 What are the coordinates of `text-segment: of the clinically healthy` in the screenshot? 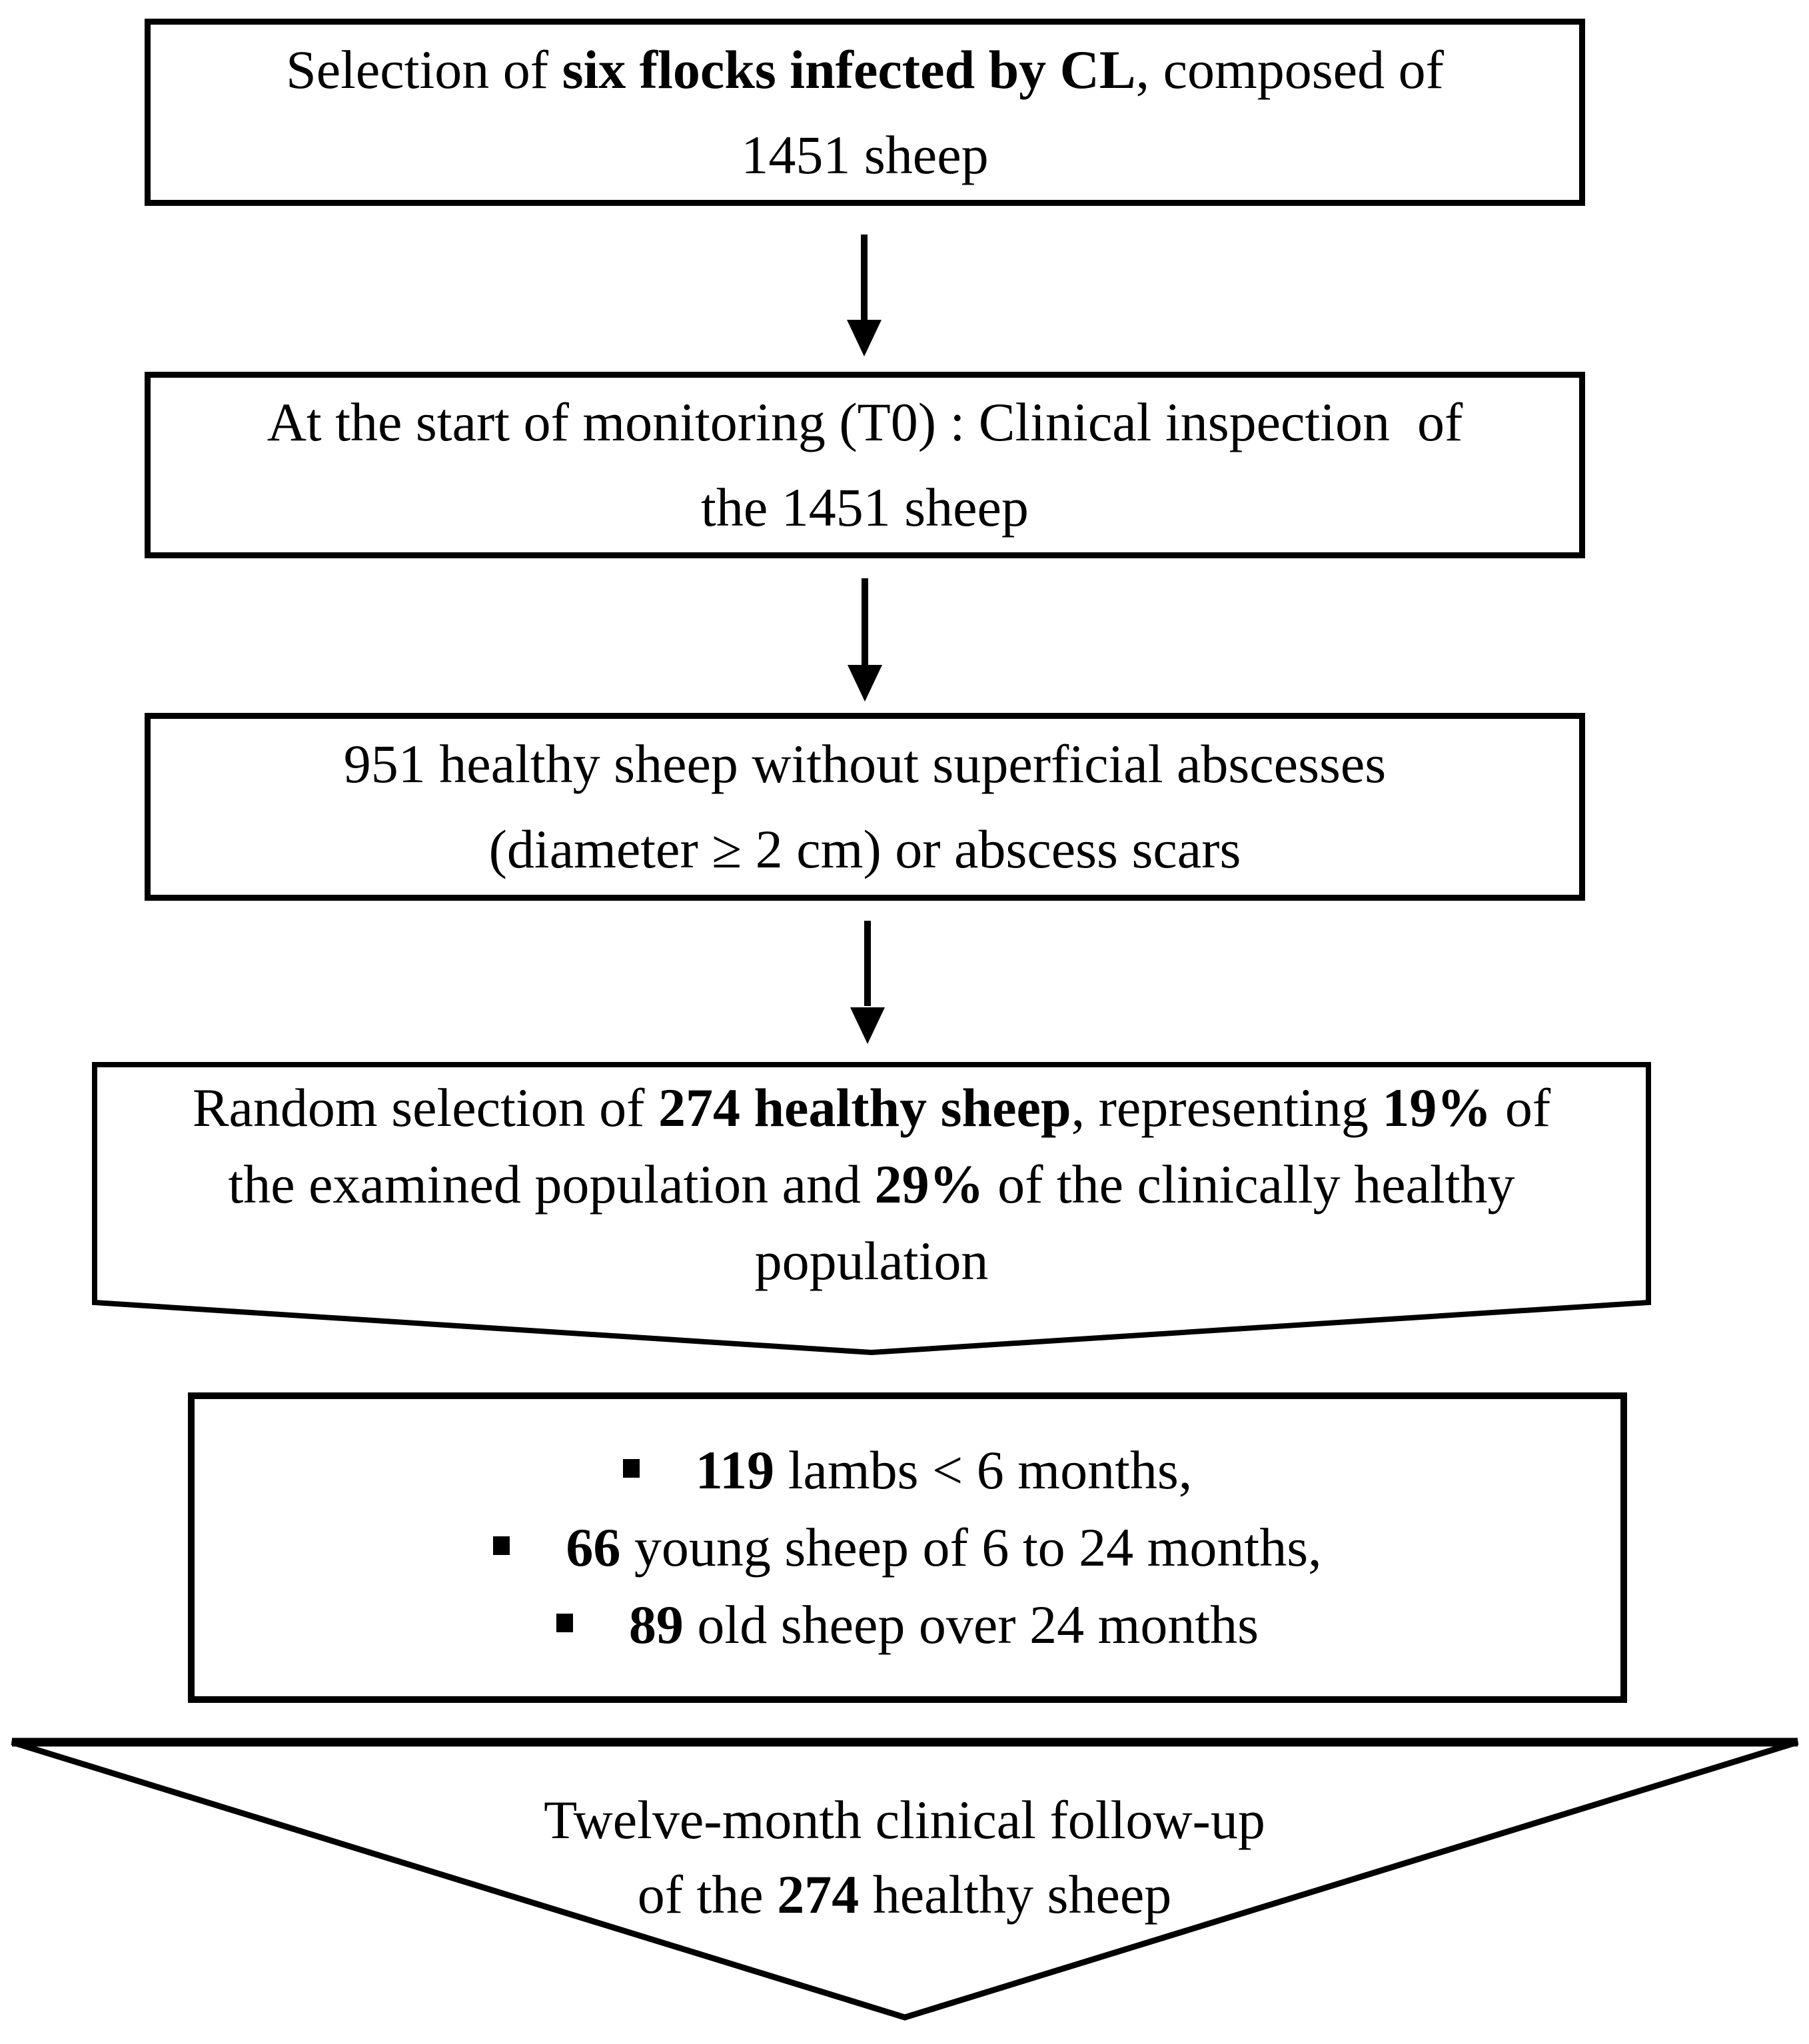 It's located at (1249, 1184).